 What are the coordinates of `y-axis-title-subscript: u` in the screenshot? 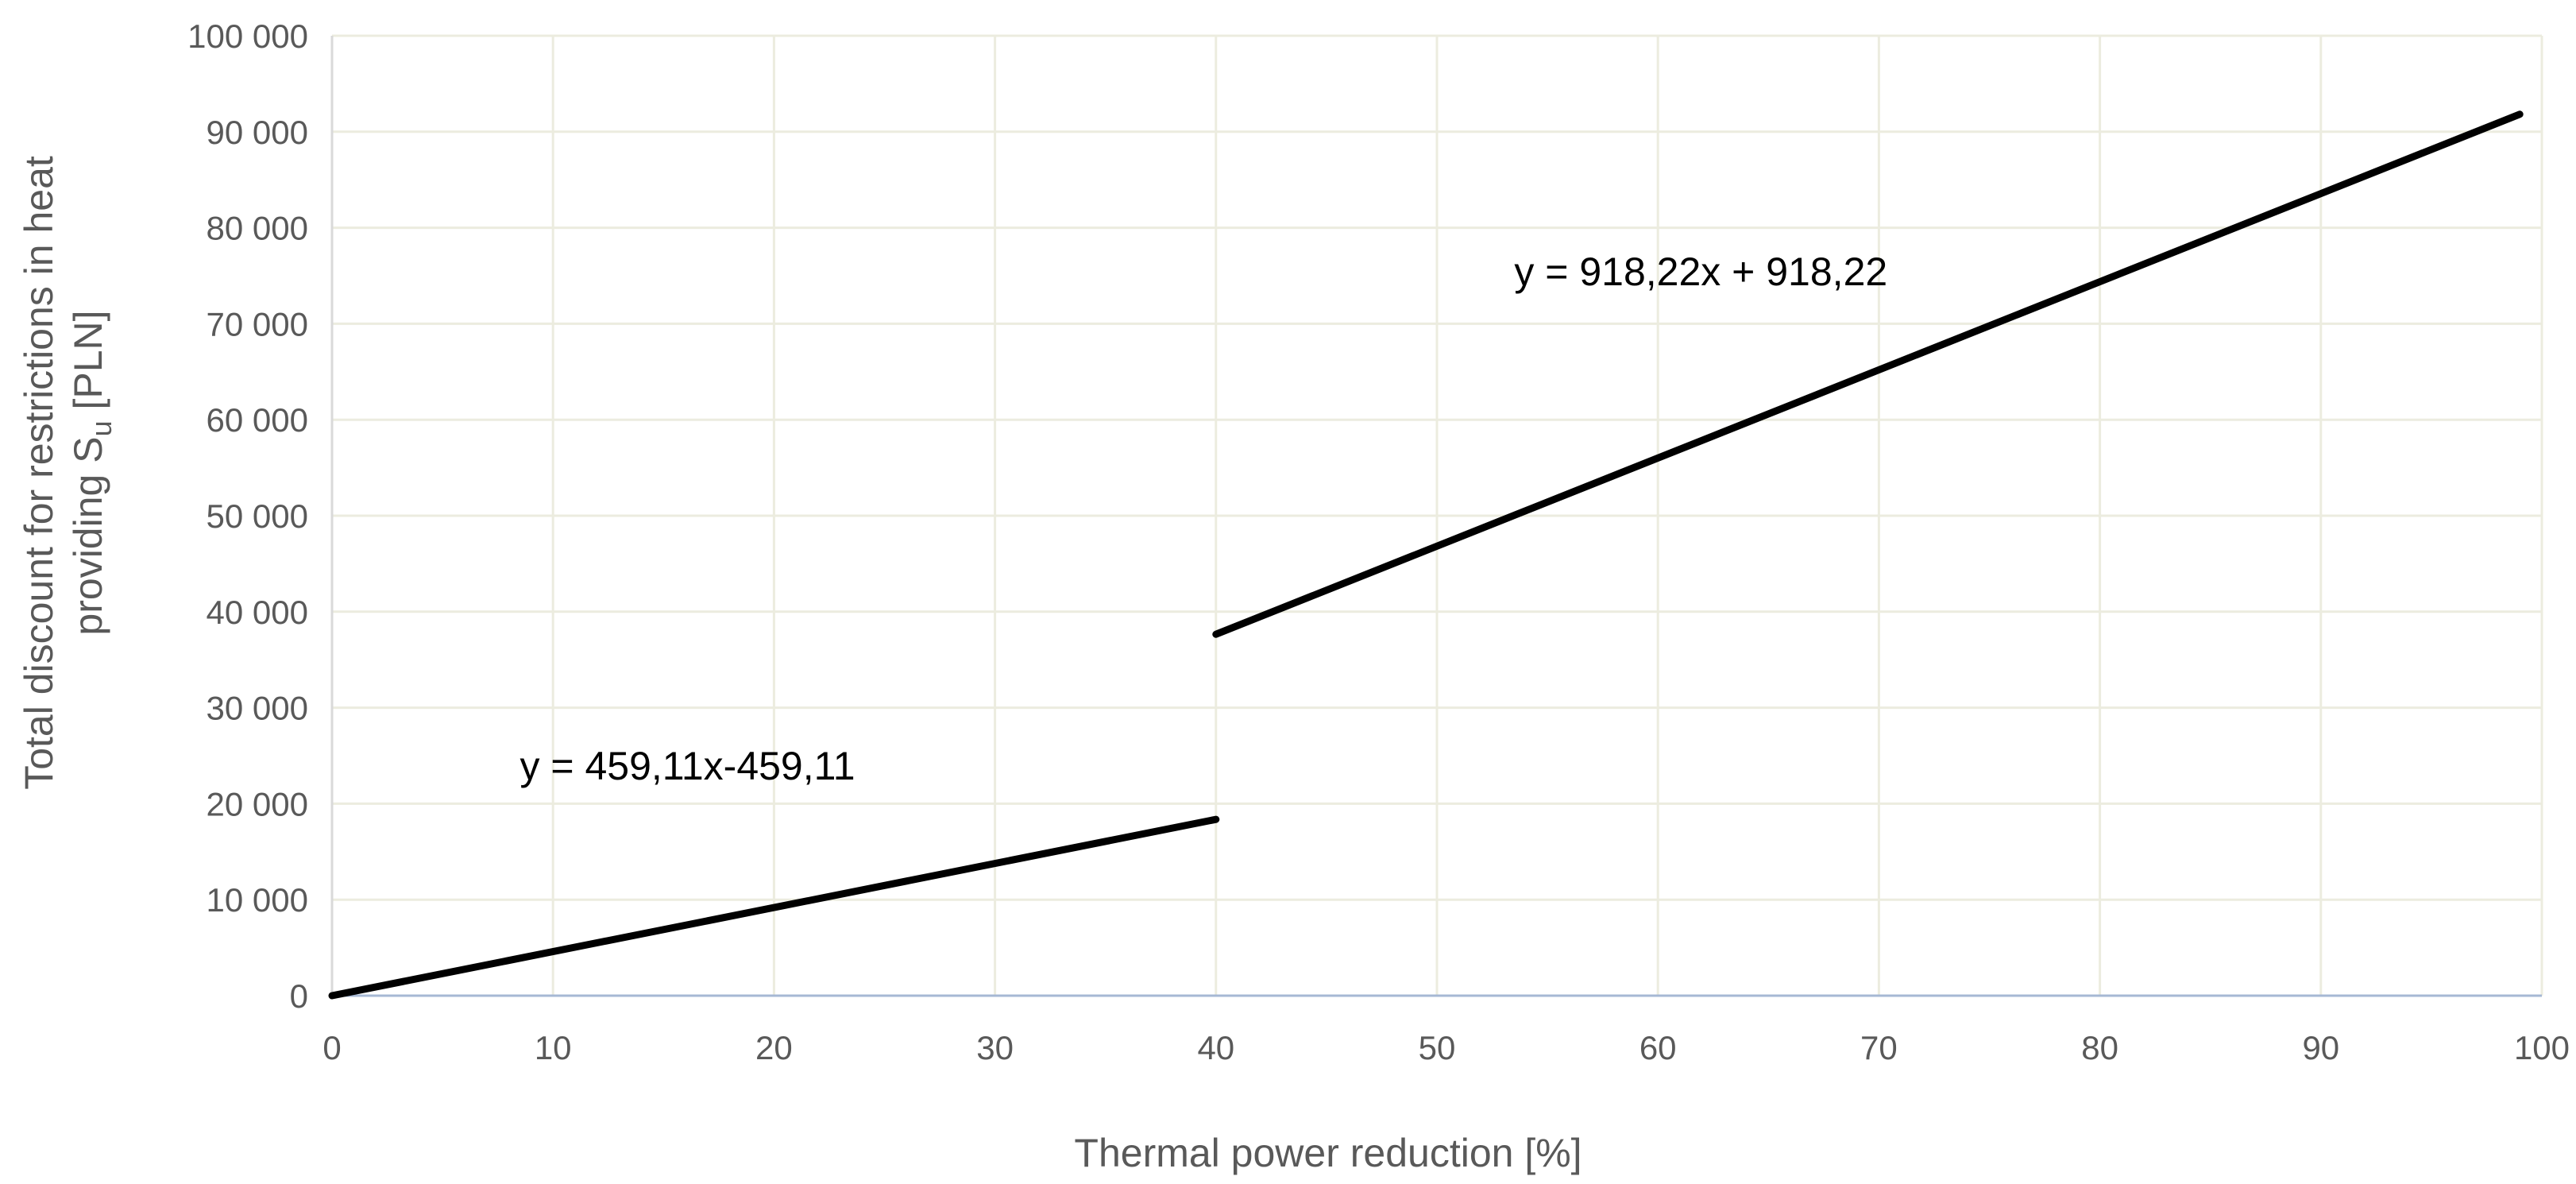 It's located at (101, 428).